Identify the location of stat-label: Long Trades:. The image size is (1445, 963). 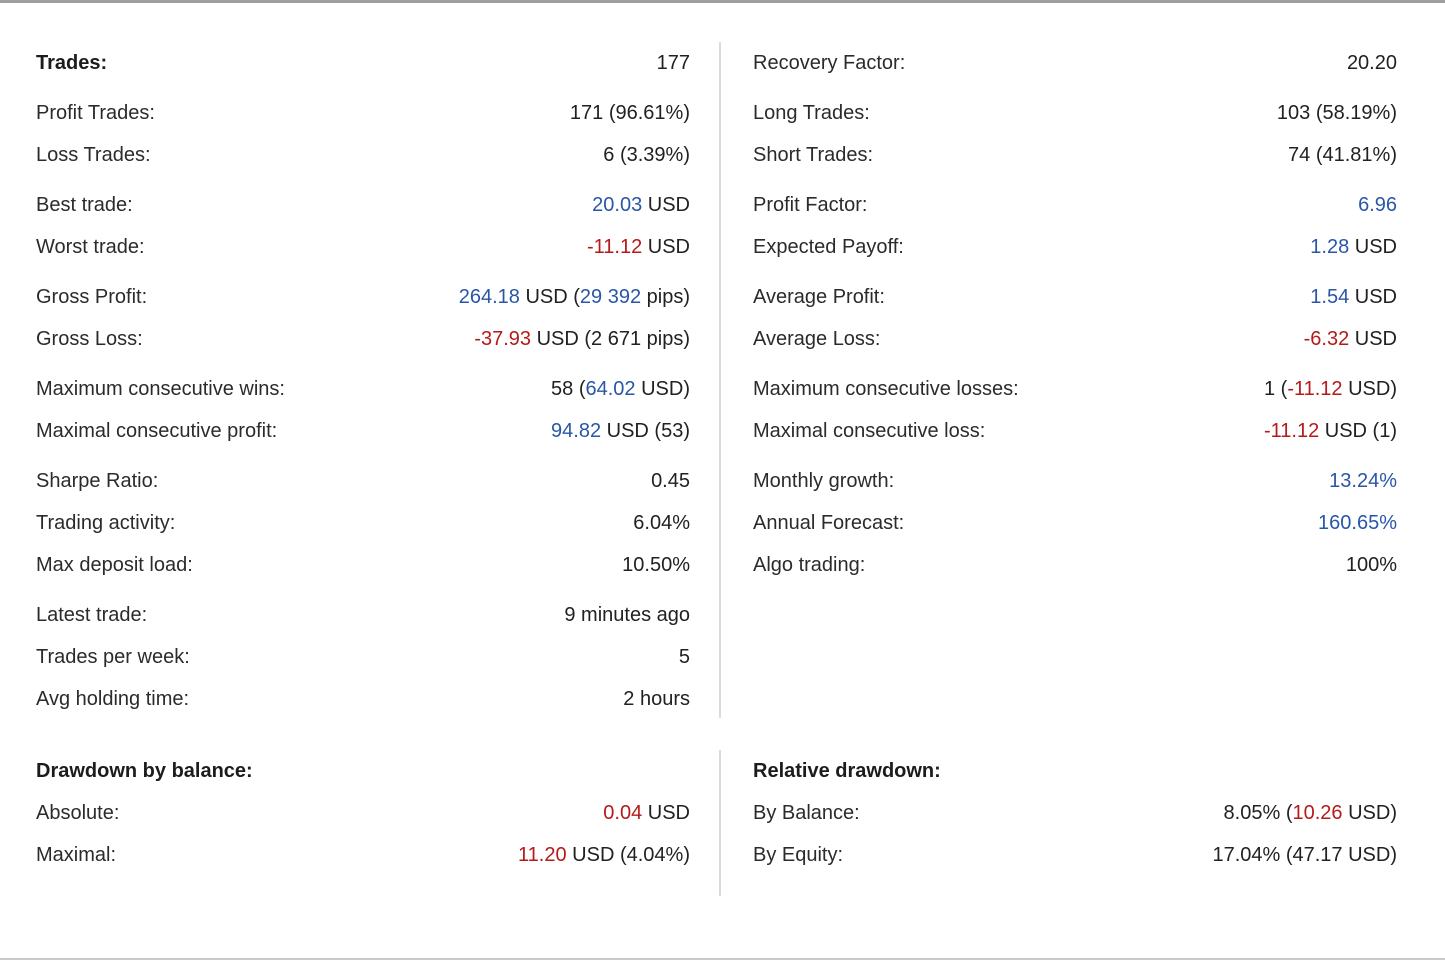
(811, 113).